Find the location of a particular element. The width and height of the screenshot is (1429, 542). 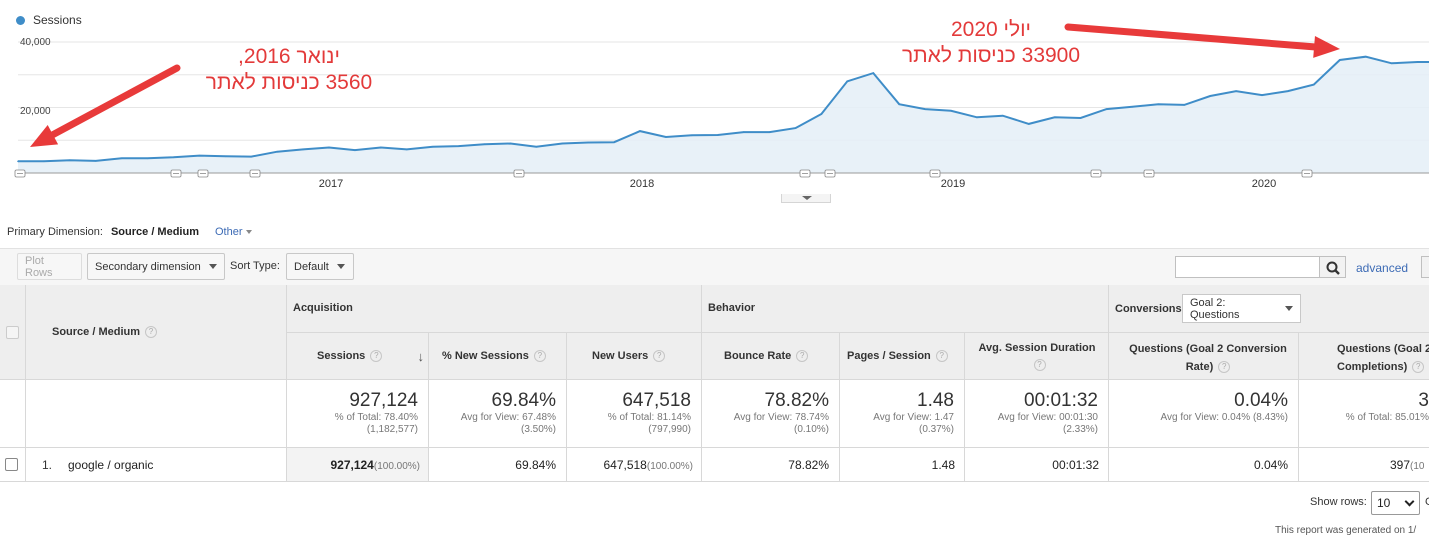

sessions-header-label: Sessions is located at coordinates (341, 356).